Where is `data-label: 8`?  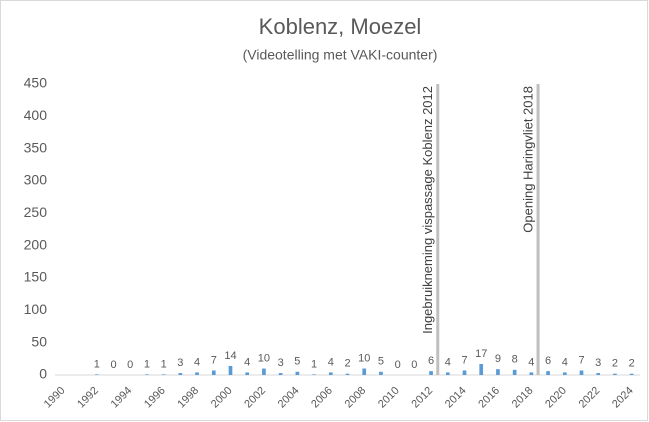 data-label: 8 is located at coordinates (515, 360).